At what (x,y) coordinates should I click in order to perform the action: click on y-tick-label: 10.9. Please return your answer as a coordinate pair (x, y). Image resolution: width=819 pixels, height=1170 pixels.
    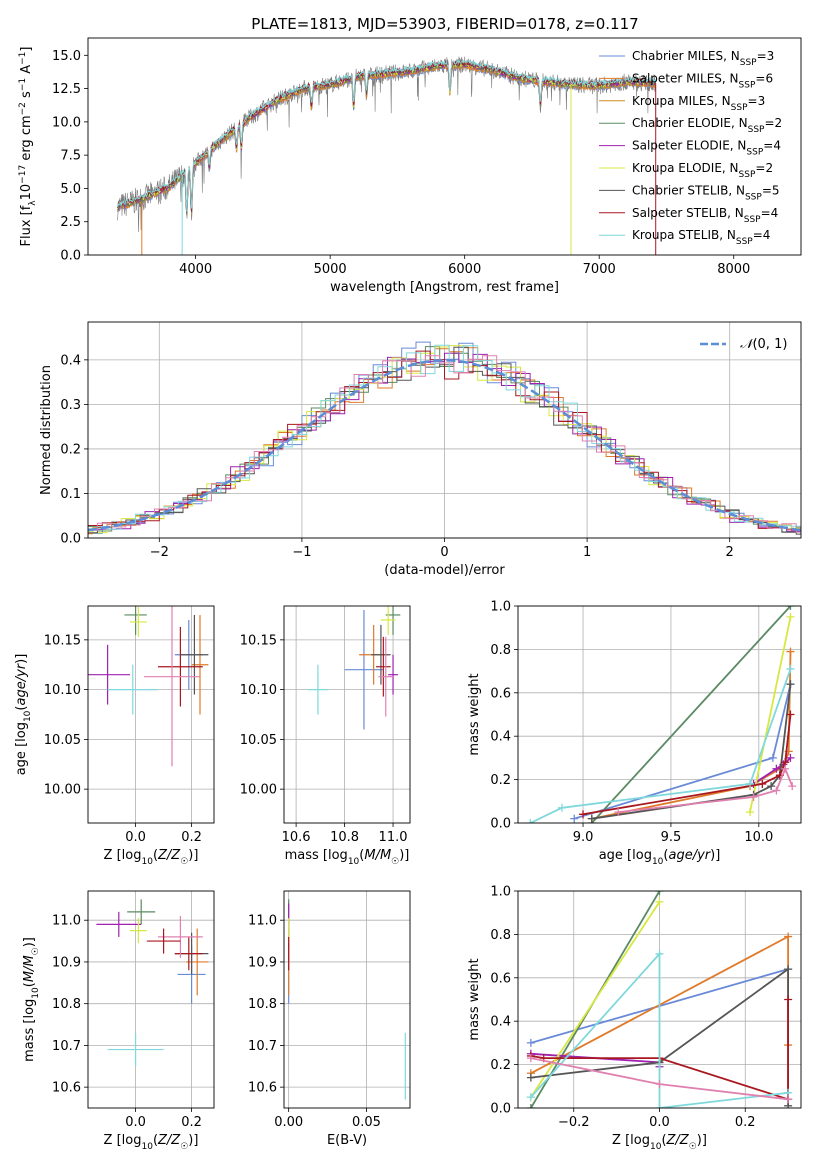
    Looking at the image, I should click on (66, 962).